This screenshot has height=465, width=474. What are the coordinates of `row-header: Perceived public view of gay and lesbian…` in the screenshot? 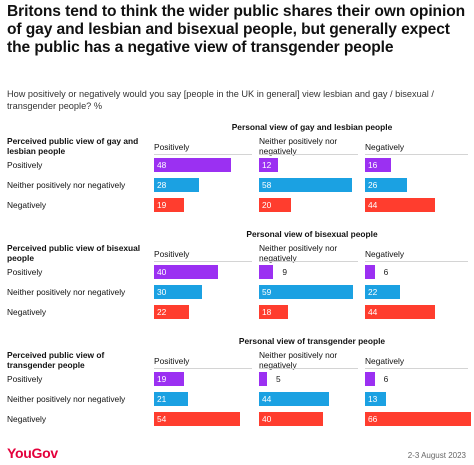 It's located at (73, 146).